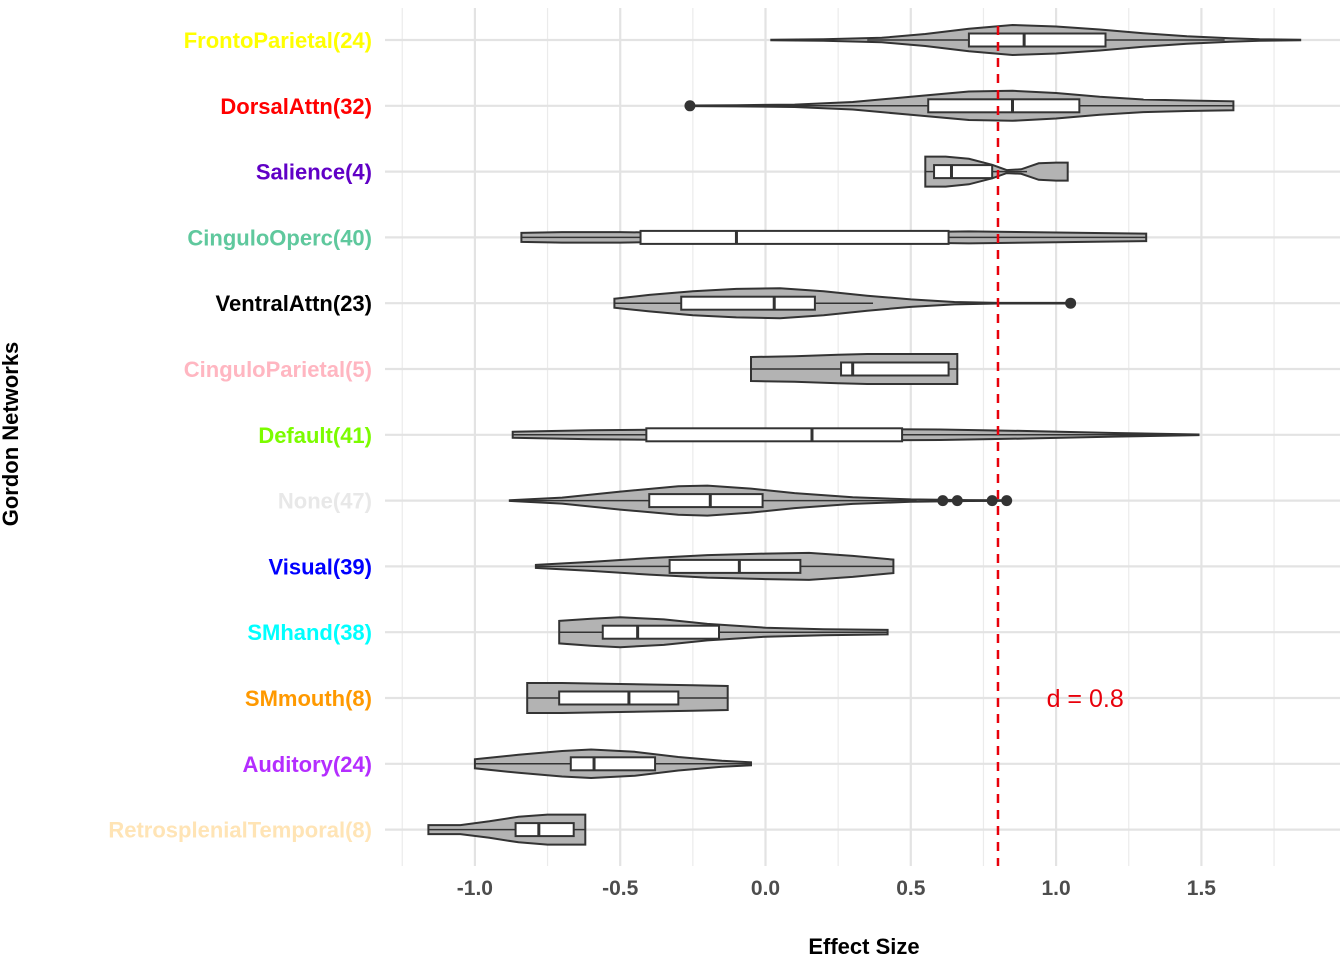 The width and height of the screenshot is (1344, 960). I want to click on effect-size-annotation: d = 0.8, so click(1085, 699).